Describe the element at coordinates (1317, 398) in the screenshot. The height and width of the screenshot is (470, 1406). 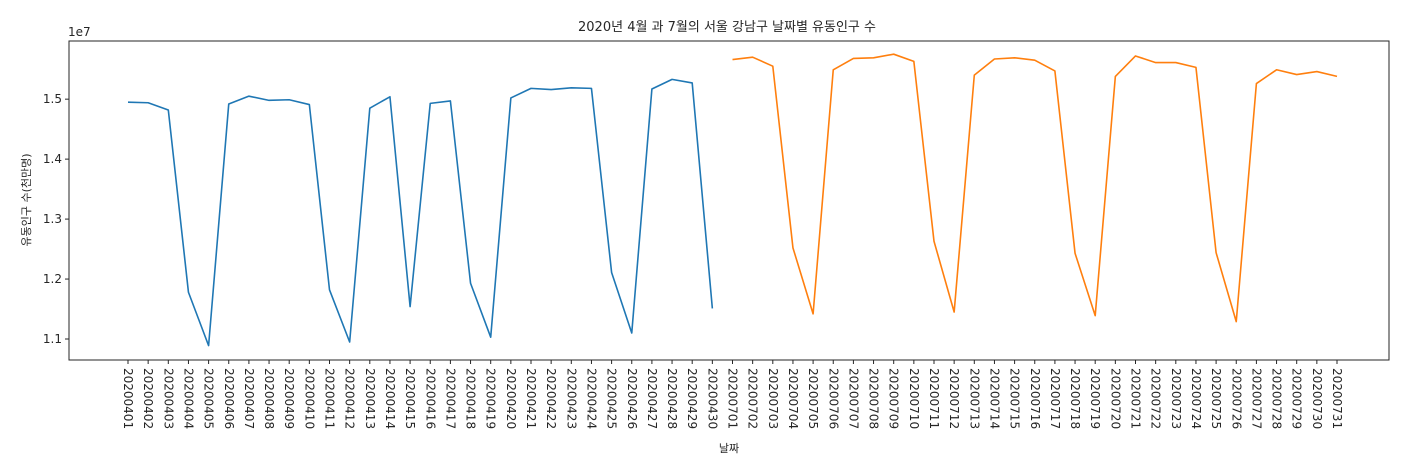
I see `x-tick-label: 20200730` at that location.